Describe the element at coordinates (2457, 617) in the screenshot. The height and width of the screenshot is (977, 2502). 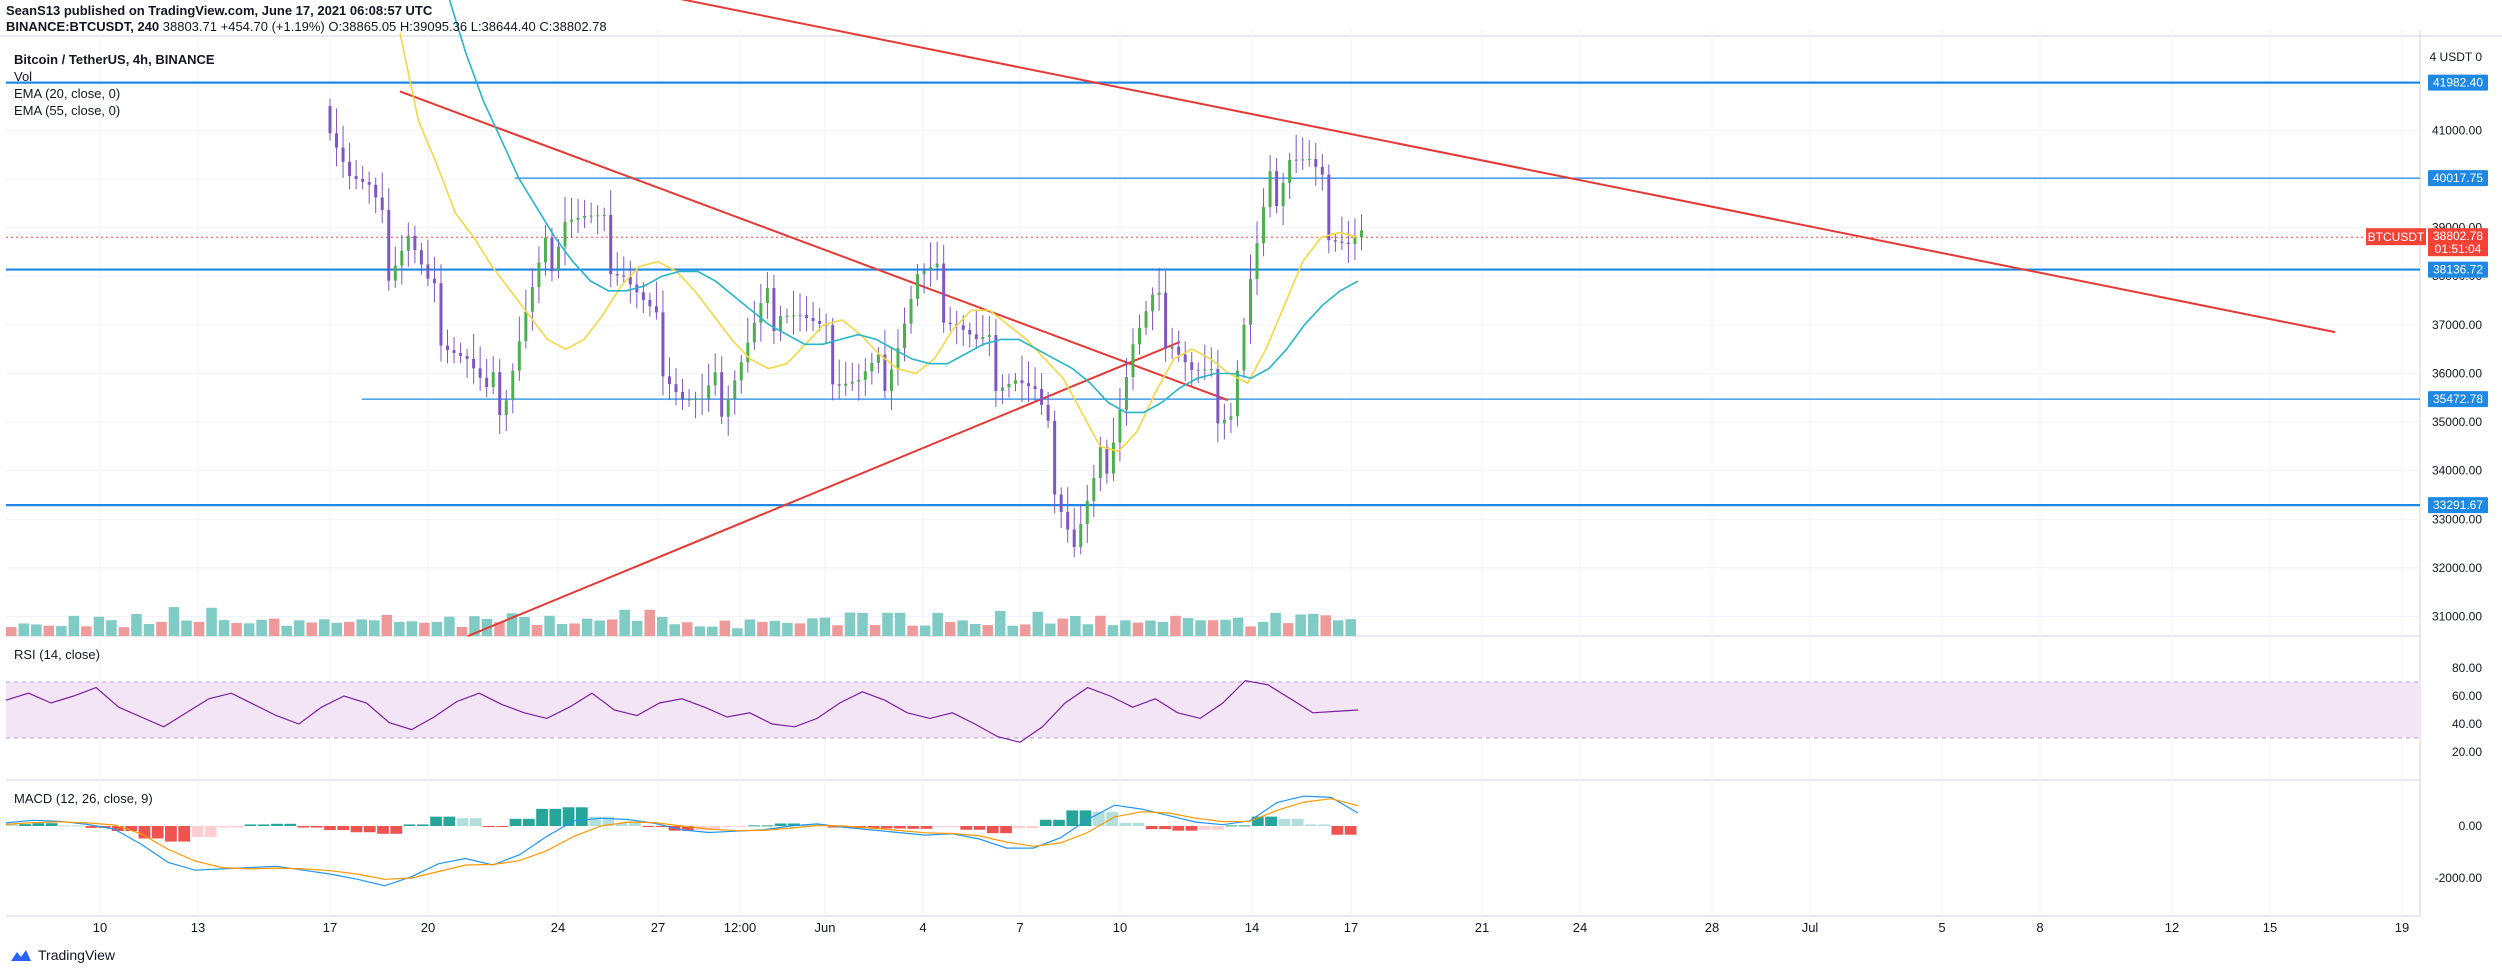
I see `price-tick-label: 31000.00` at that location.